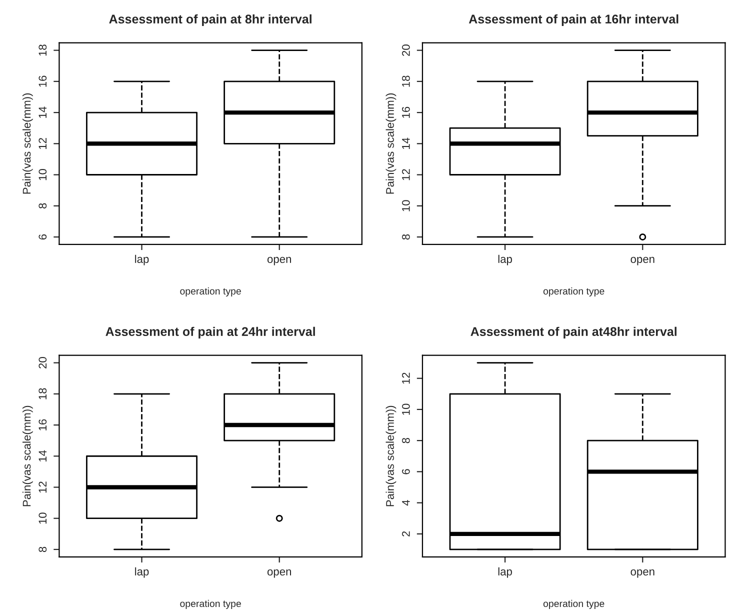  What do you see at coordinates (406, 503) in the screenshot?
I see `y-tick-label: 4` at bounding box center [406, 503].